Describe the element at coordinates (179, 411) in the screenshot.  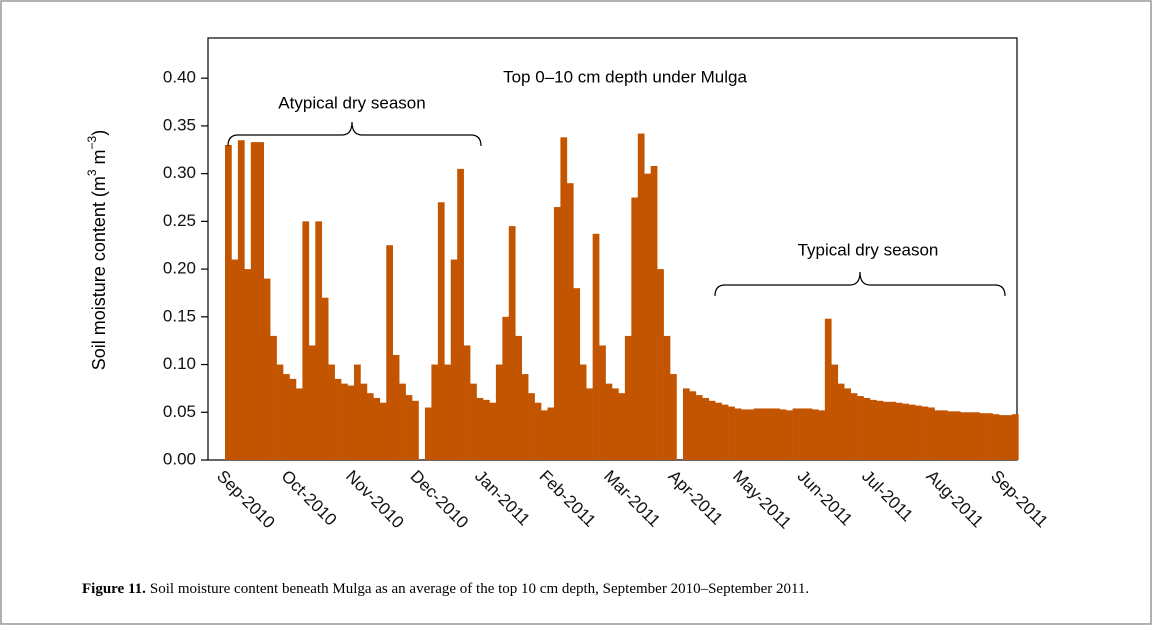
I see `y-tick-label: 0.05` at that location.